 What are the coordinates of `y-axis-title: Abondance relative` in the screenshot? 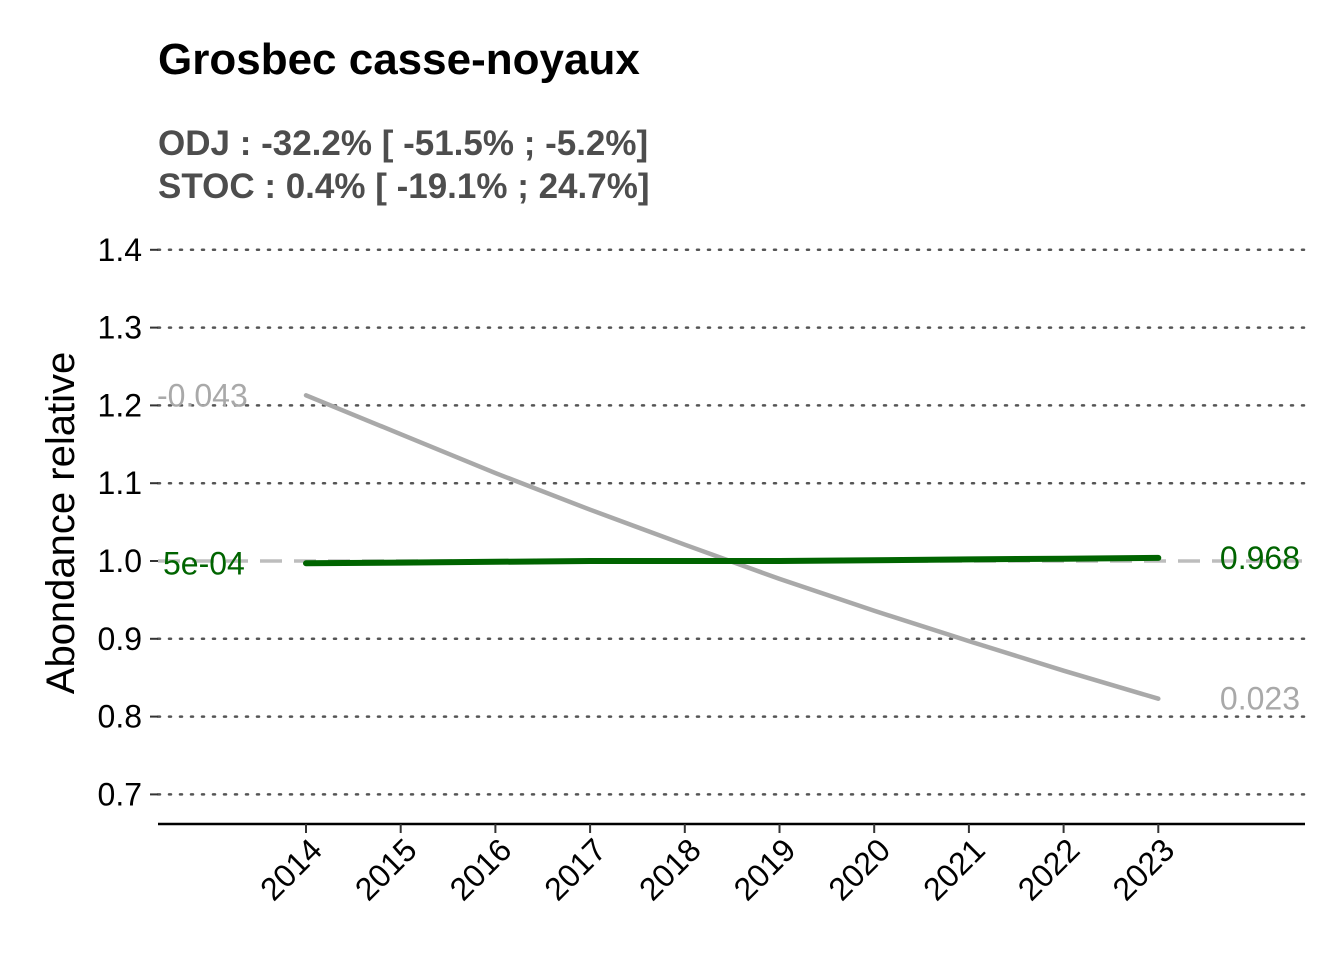 It's located at (61, 523).